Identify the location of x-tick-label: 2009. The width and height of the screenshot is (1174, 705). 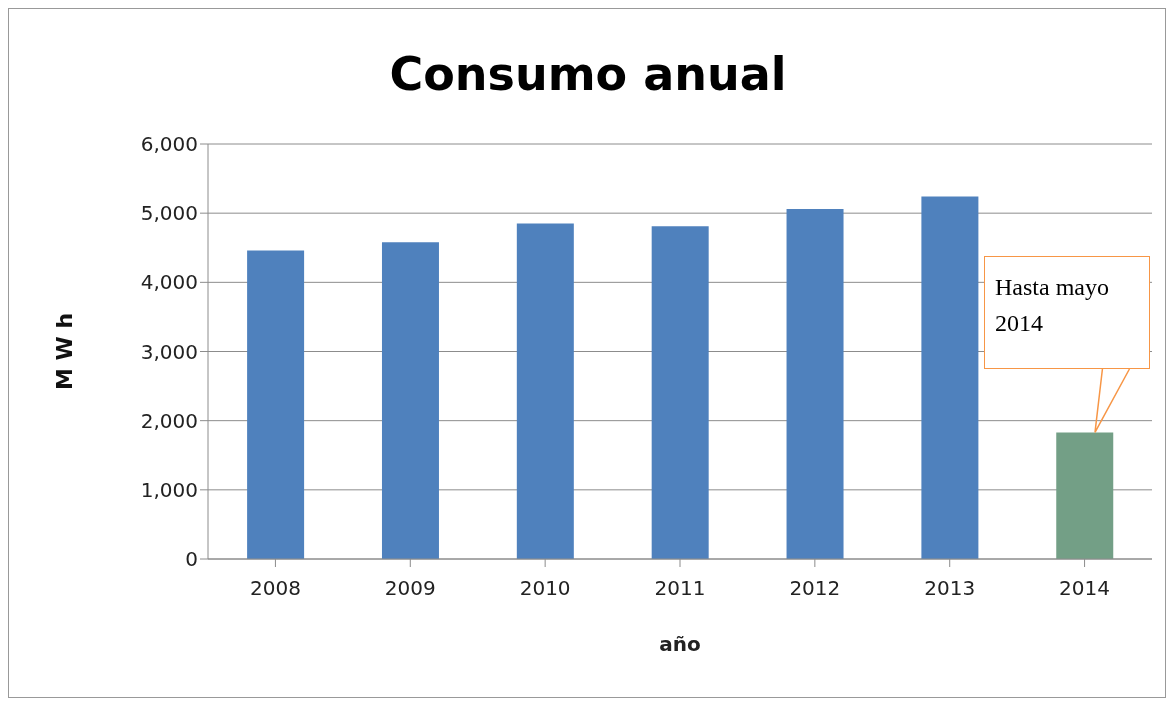
(410, 588).